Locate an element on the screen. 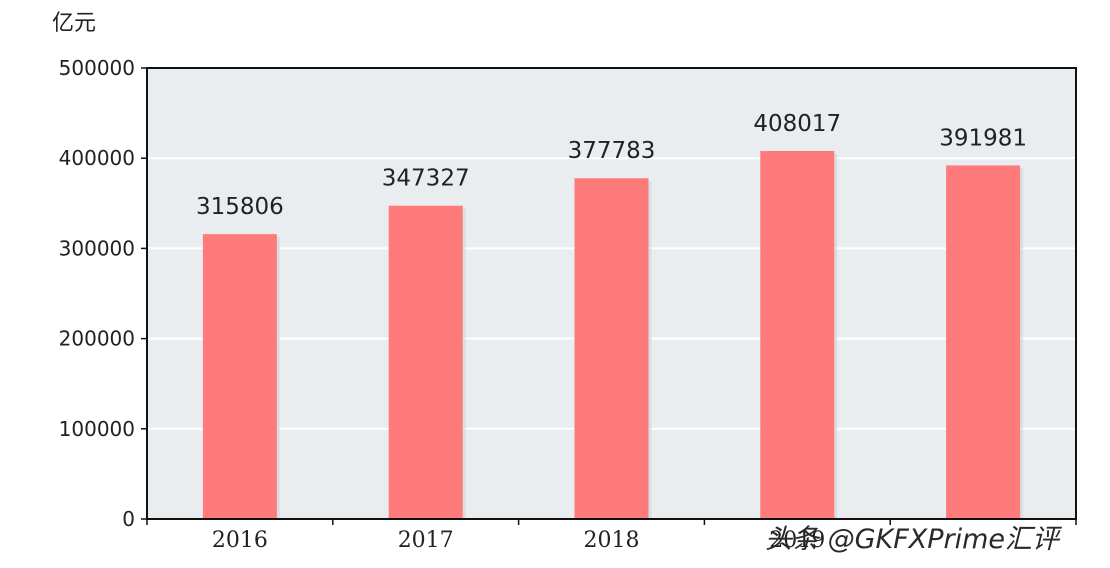 This screenshot has width=1110, height=568. value-label: 391981 is located at coordinates (983, 138).